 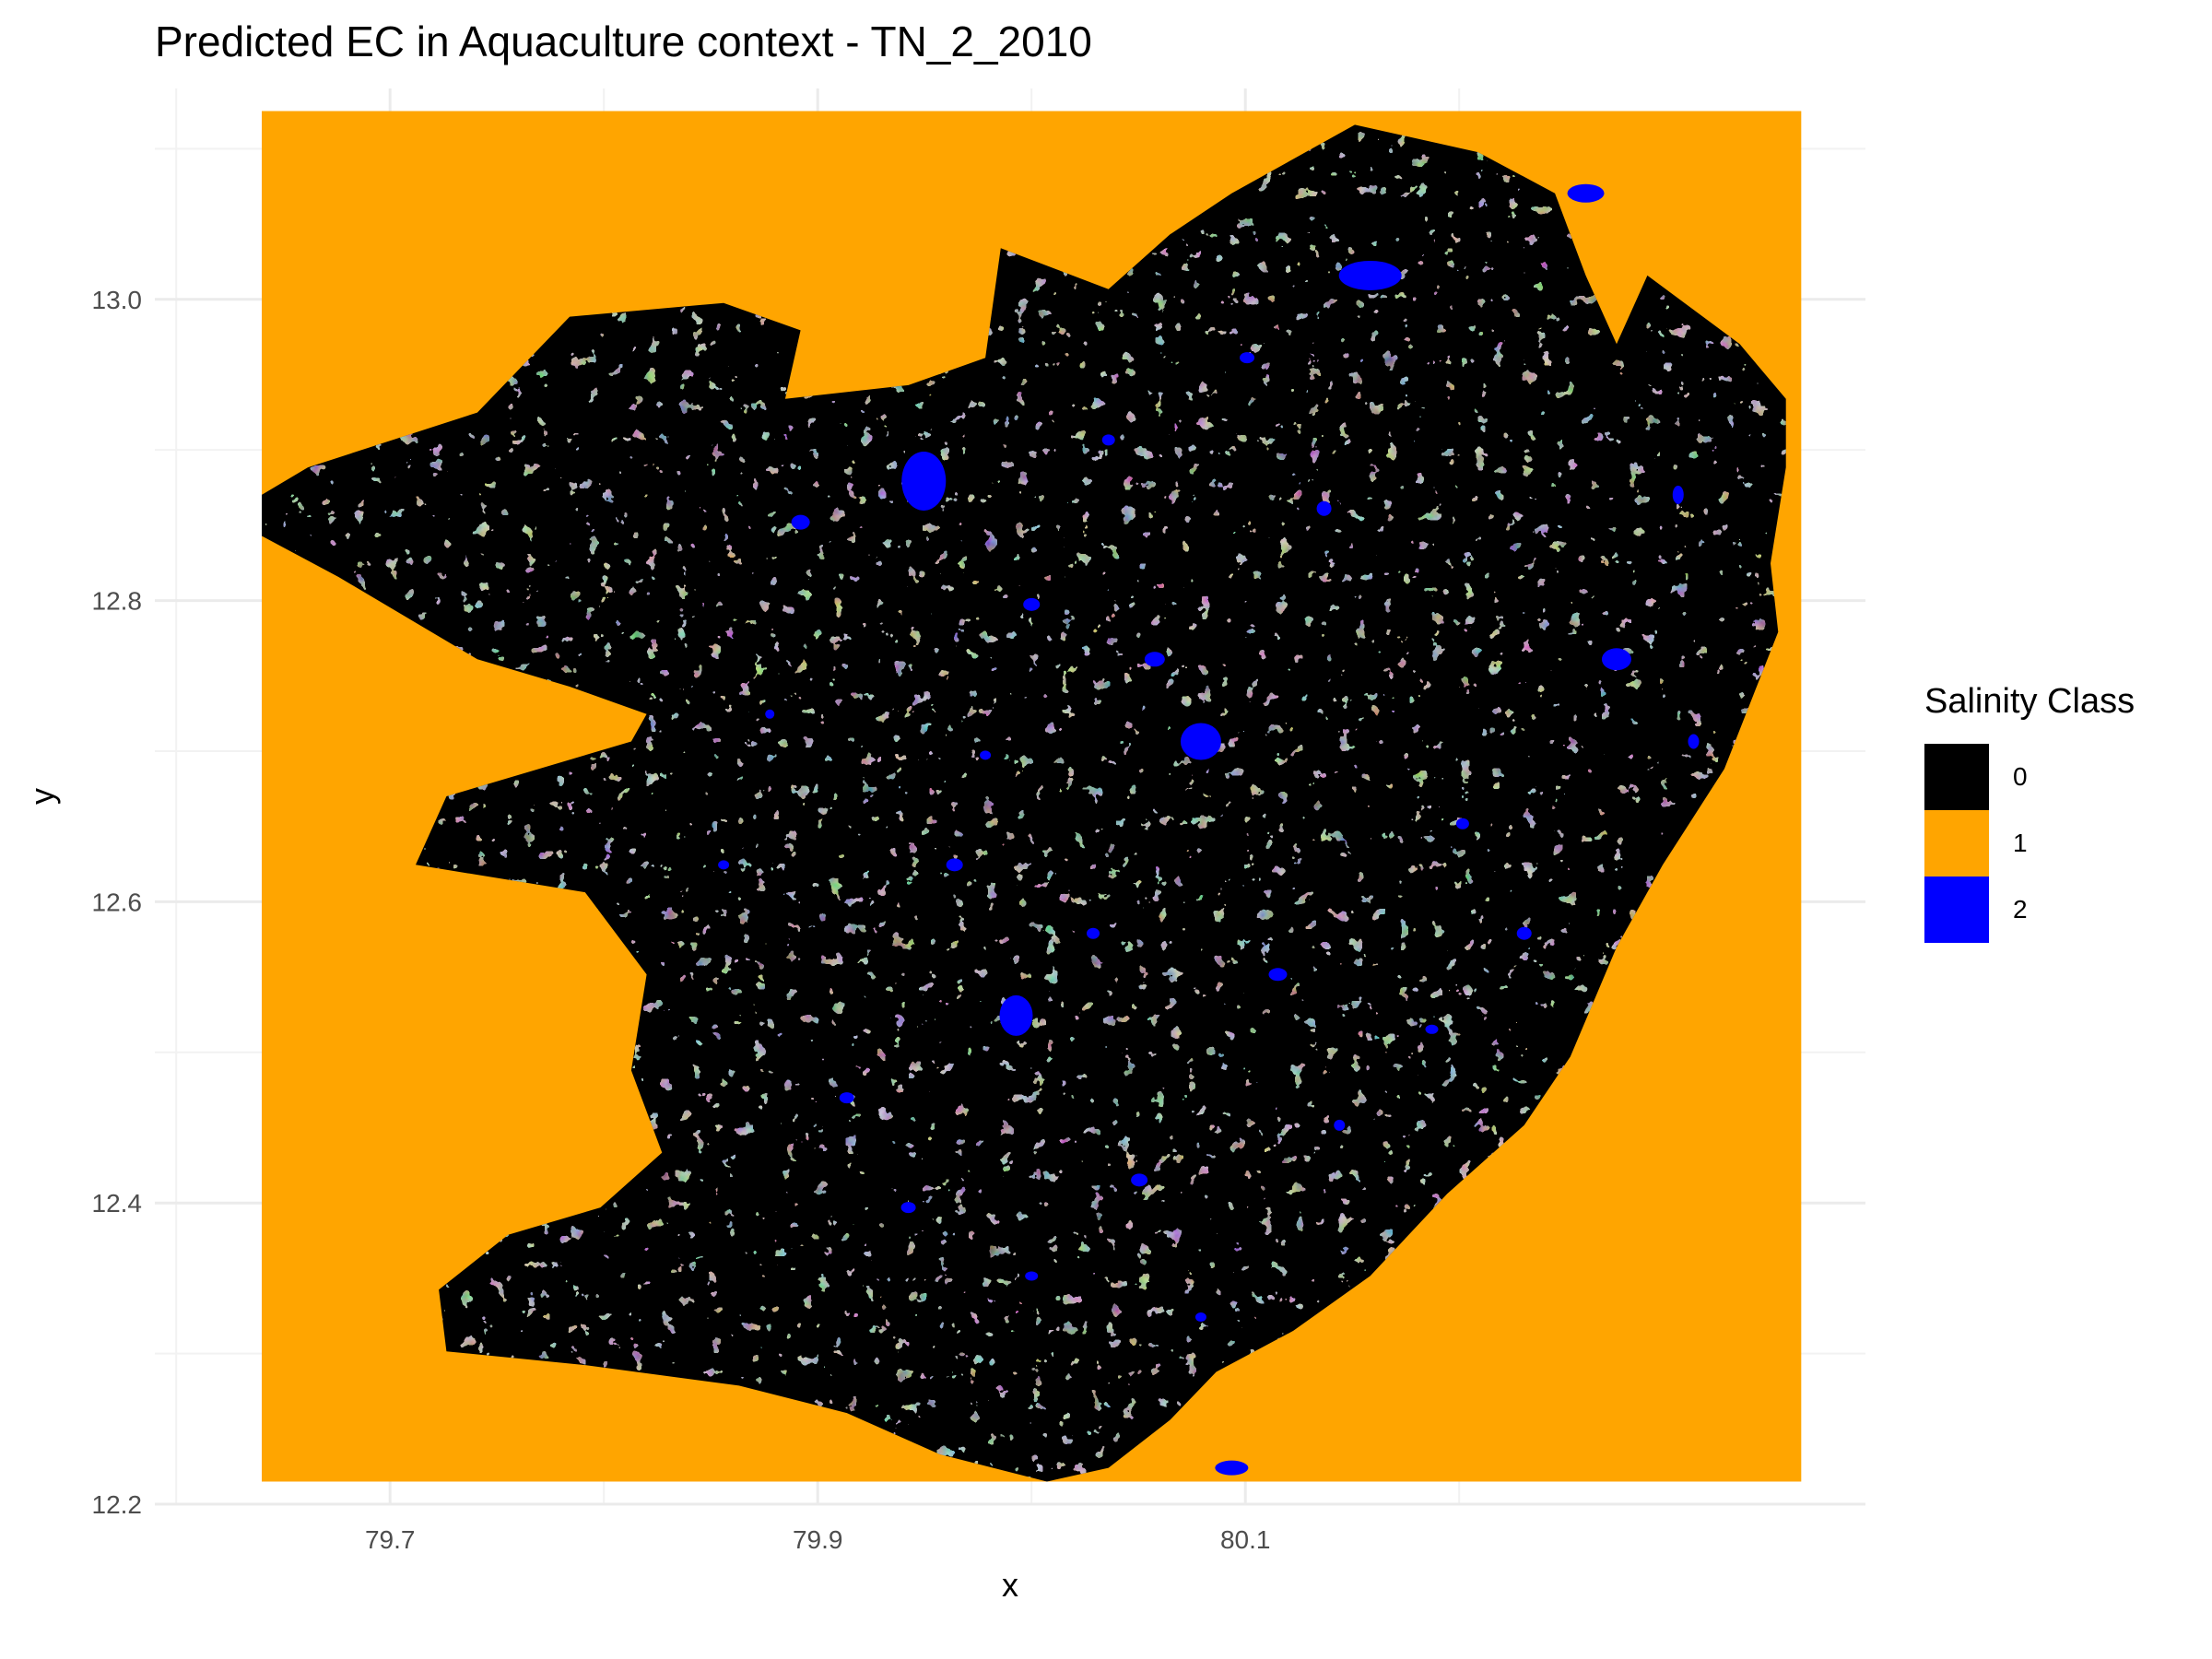 I want to click on legend-label-1: 1, so click(x=2020, y=843).